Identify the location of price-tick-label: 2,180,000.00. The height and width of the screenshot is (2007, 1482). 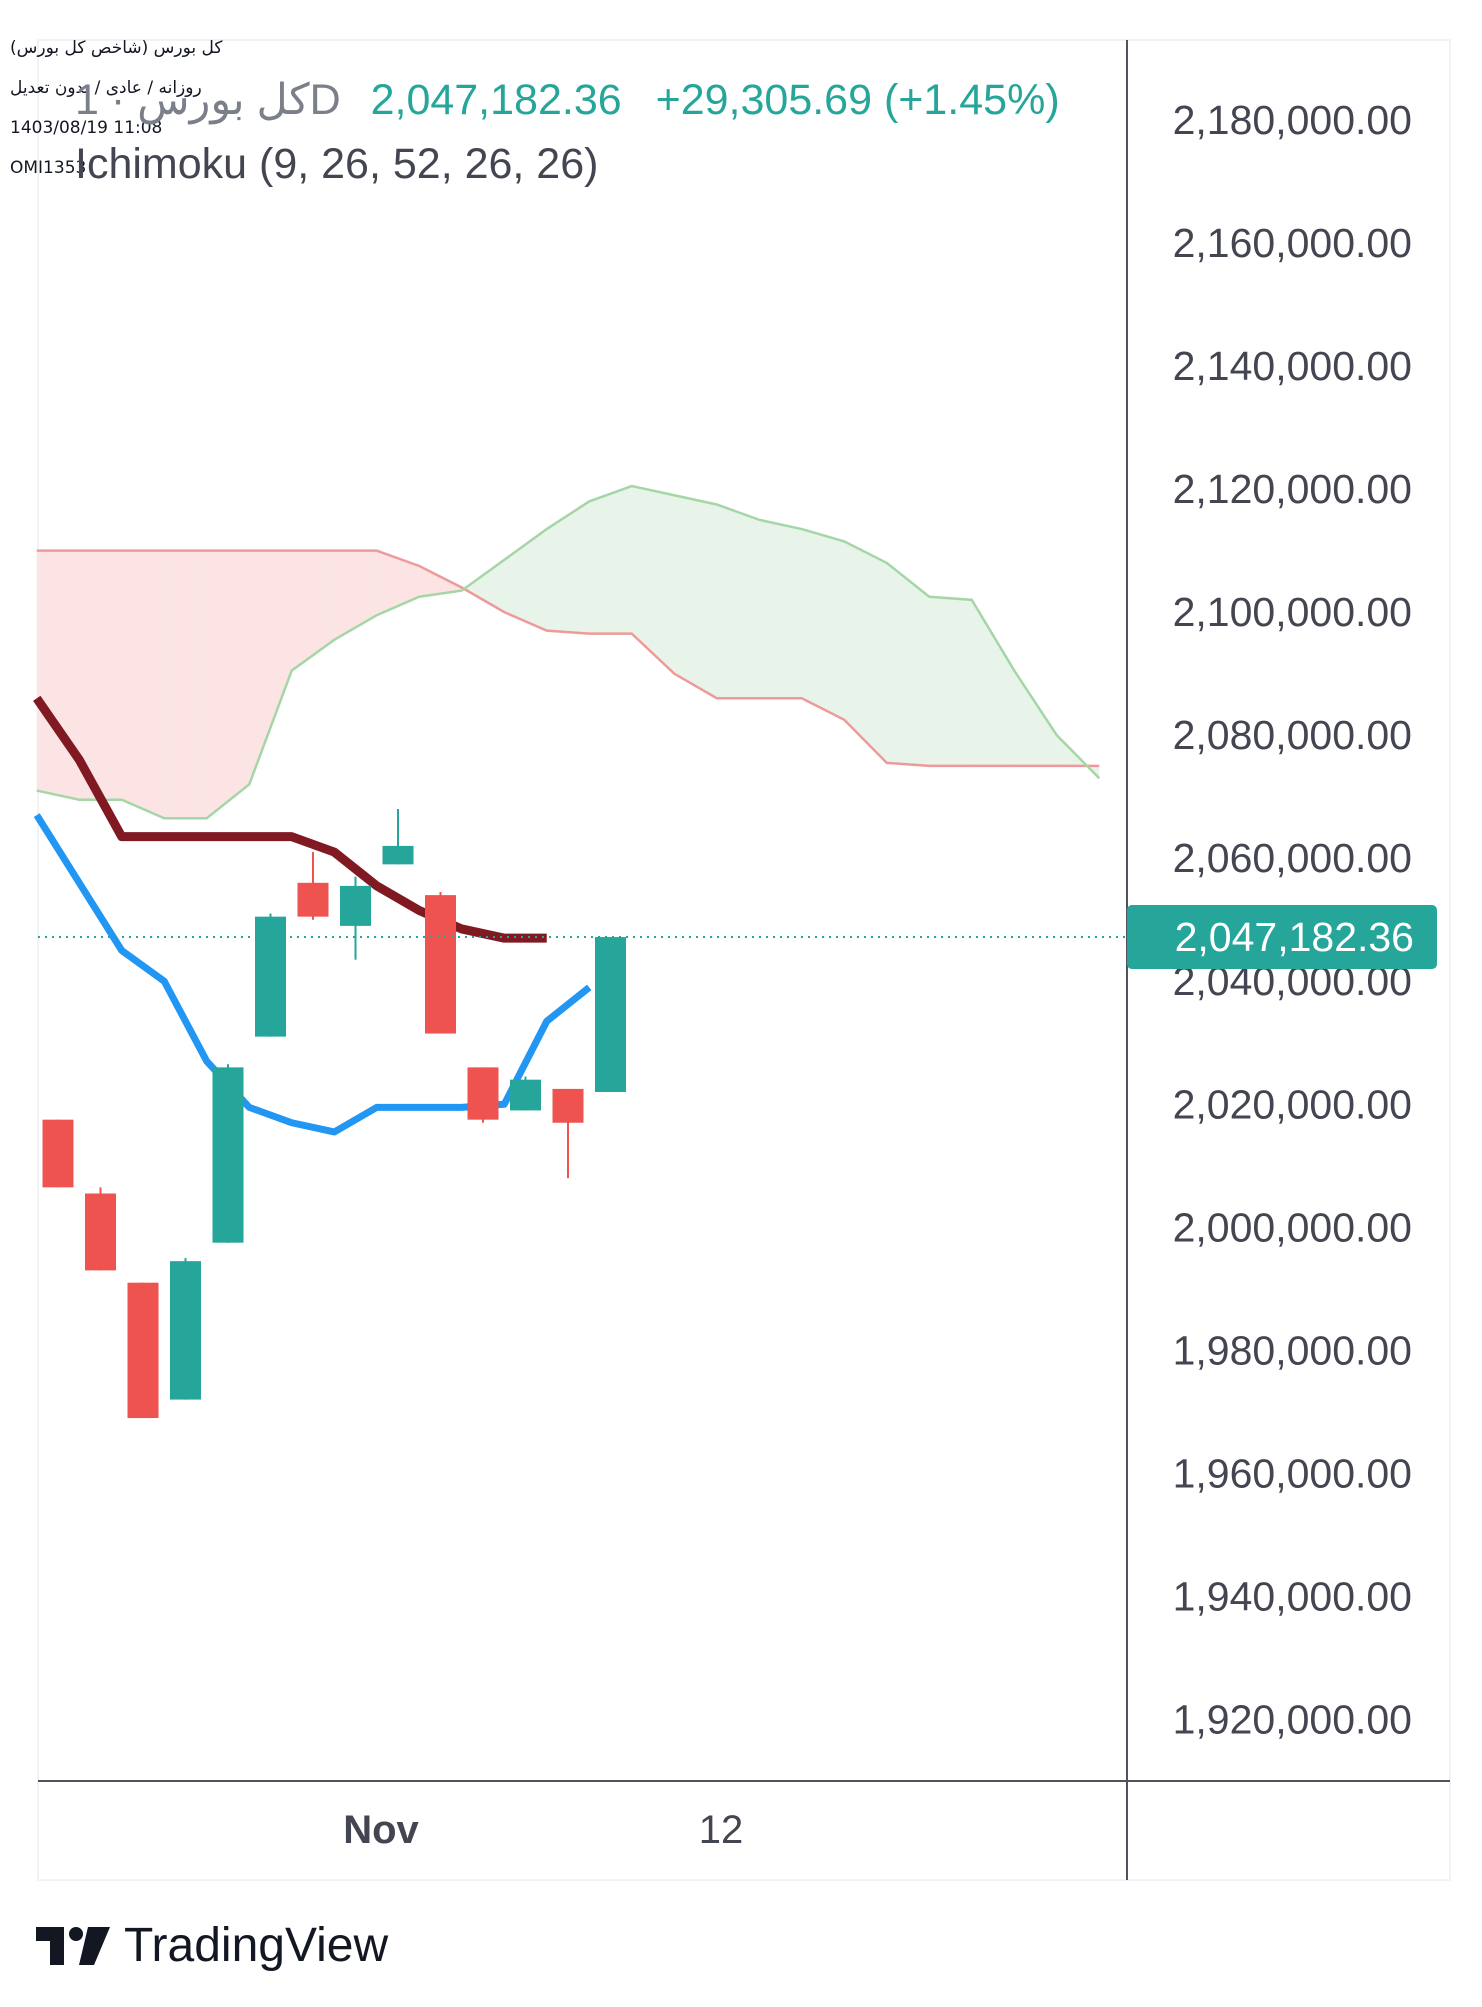
(1292, 120).